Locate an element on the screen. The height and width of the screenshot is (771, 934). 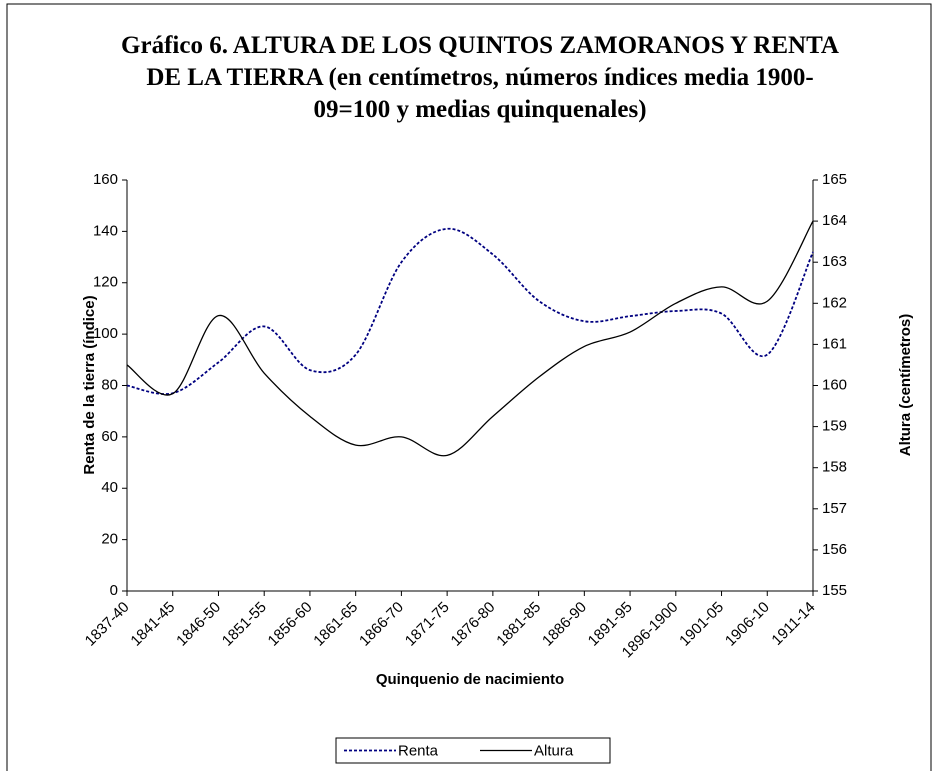
x-tick-label: 1881-85 is located at coordinates (518, 624).